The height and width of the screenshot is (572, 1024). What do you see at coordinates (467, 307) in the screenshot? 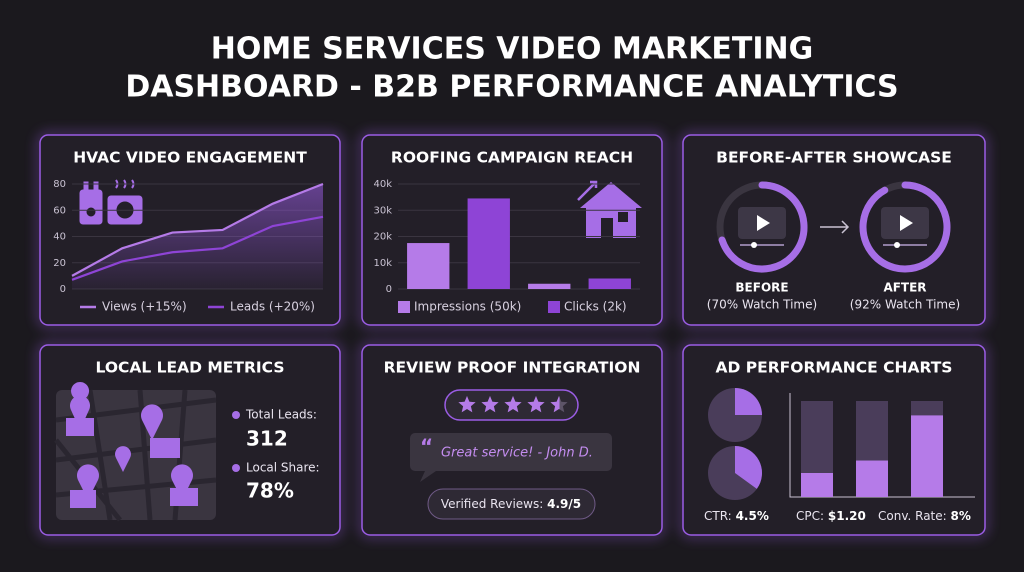
I see `legend-label: Impressions (50k)` at bounding box center [467, 307].